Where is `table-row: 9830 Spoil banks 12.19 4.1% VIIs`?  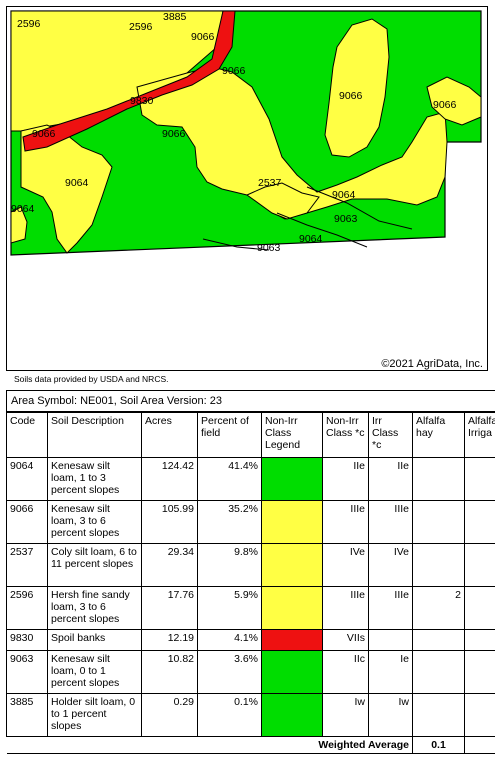 table-row: 9830 Spoil banks 12.19 4.1% VIIs is located at coordinates (250, 640).